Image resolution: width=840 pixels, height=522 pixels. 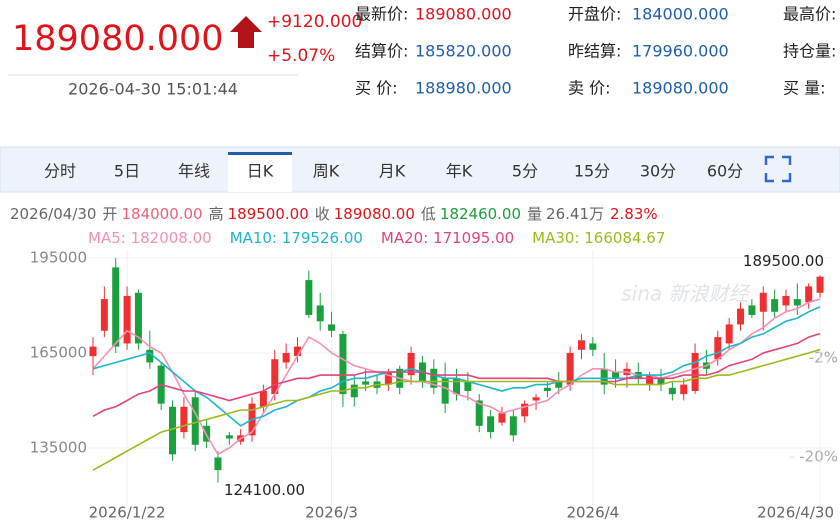 I want to click on tab: 5日, so click(x=127, y=171).